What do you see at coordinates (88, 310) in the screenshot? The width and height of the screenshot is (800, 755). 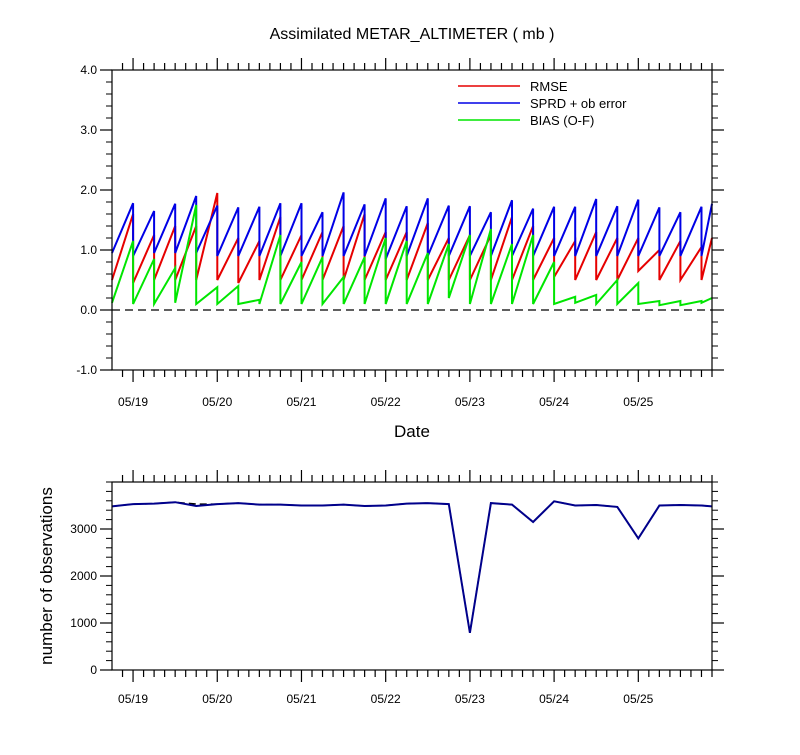 I see `top-y-tick-label: 0.0` at bounding box center [88, 310].